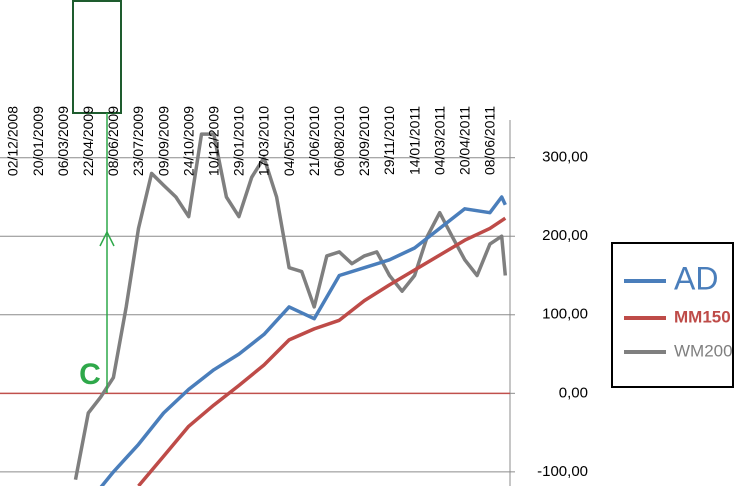 This screenshot has height=486, width=737. Describe the element at coordinates (13, 141) in the screenshot. I see `x-tick-label: 02/12/2008` at that location.